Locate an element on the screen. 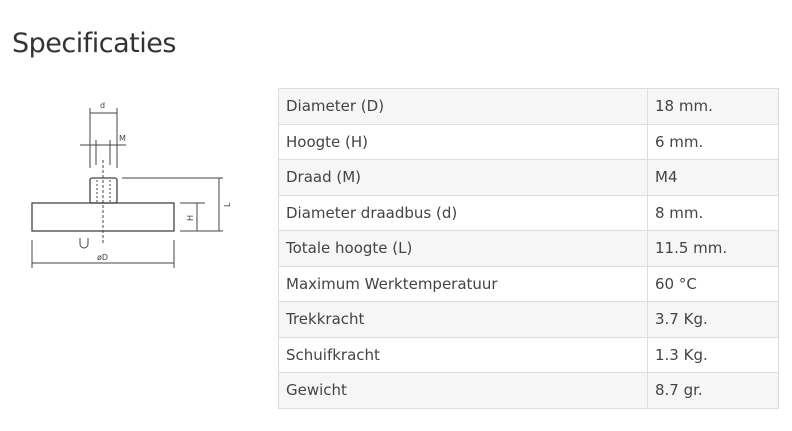  label-D: øD is located at coordinates (102, 257).